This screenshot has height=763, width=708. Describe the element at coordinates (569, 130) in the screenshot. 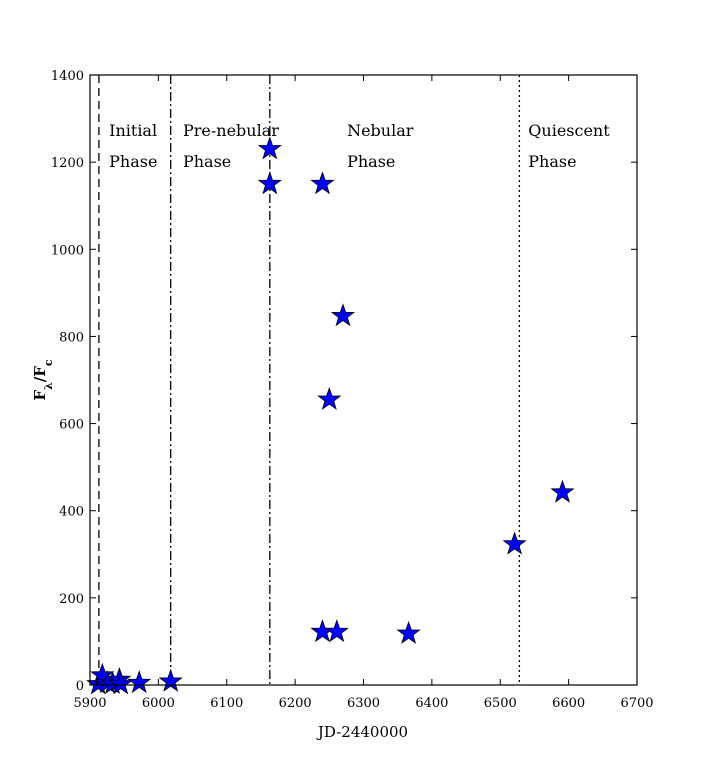

I see `phase-label-line1: Quiescent` at that location.